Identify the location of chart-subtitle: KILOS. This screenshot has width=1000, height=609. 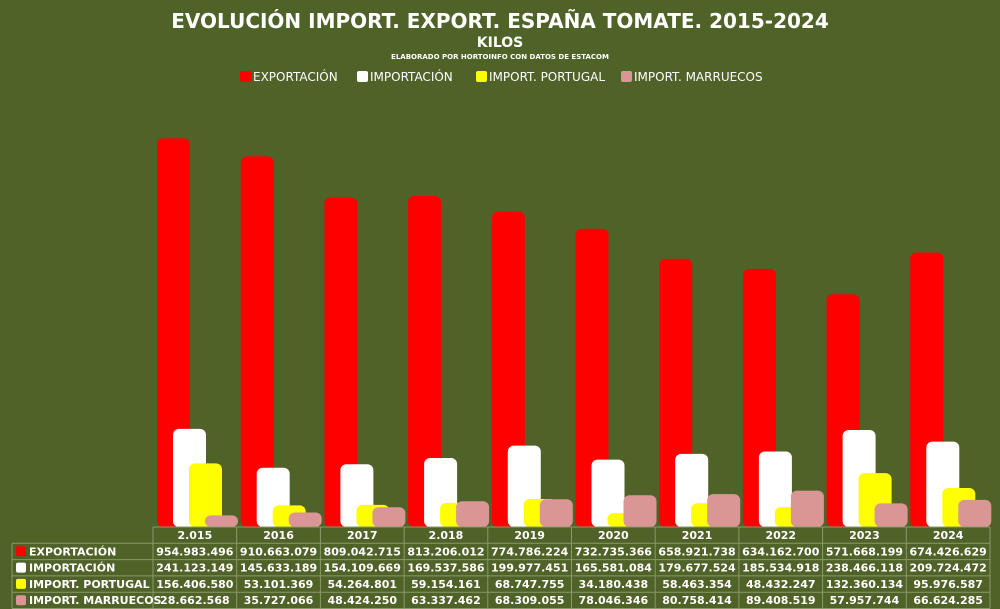
(500, 43).